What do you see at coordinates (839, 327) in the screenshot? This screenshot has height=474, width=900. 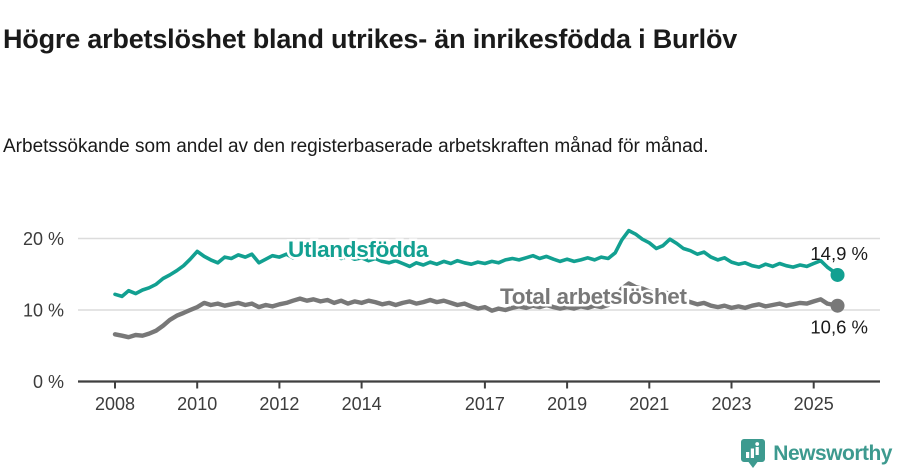 I see `end-value-label: 10,6 %` at bounding box center [839, 327].